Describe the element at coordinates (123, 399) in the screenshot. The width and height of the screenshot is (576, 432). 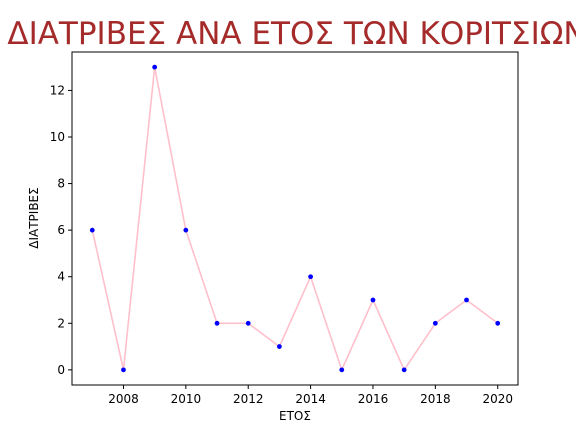
I see `x-tick-label: 2008` at that location.